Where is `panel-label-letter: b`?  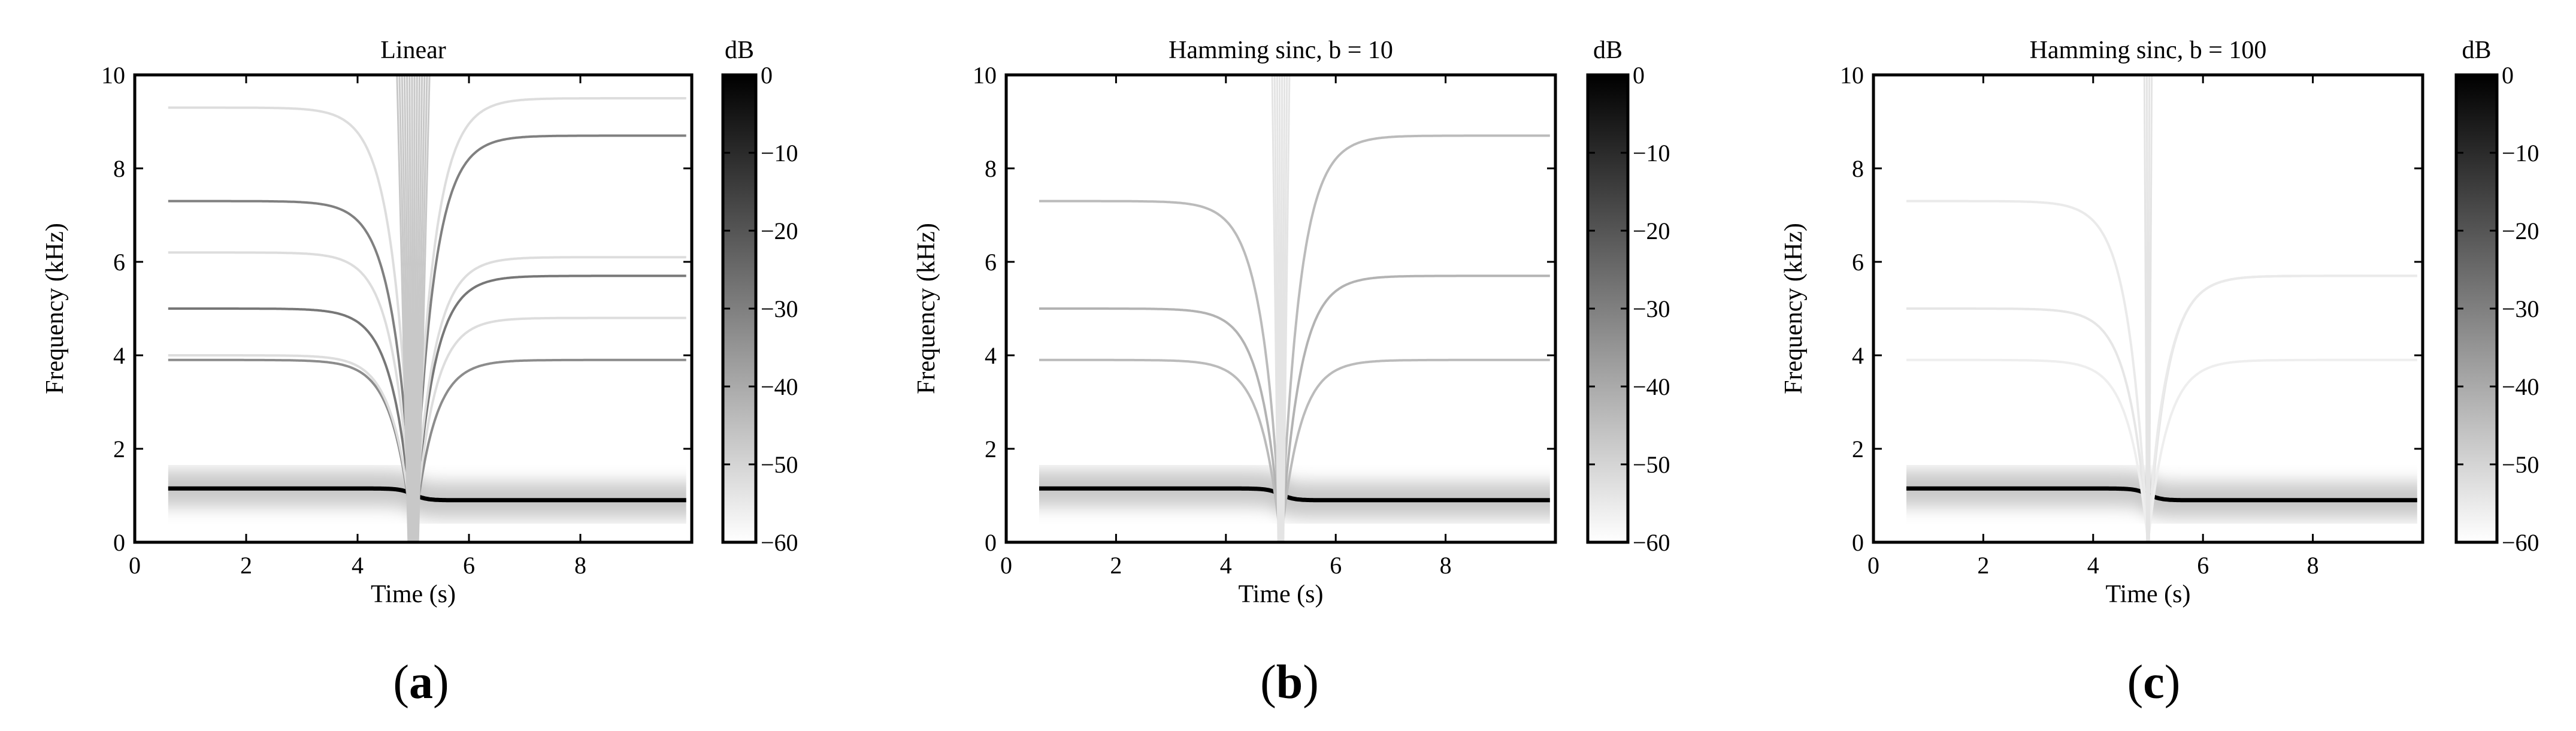
panel-label-letter: b is located at coordinates (1289, 682).